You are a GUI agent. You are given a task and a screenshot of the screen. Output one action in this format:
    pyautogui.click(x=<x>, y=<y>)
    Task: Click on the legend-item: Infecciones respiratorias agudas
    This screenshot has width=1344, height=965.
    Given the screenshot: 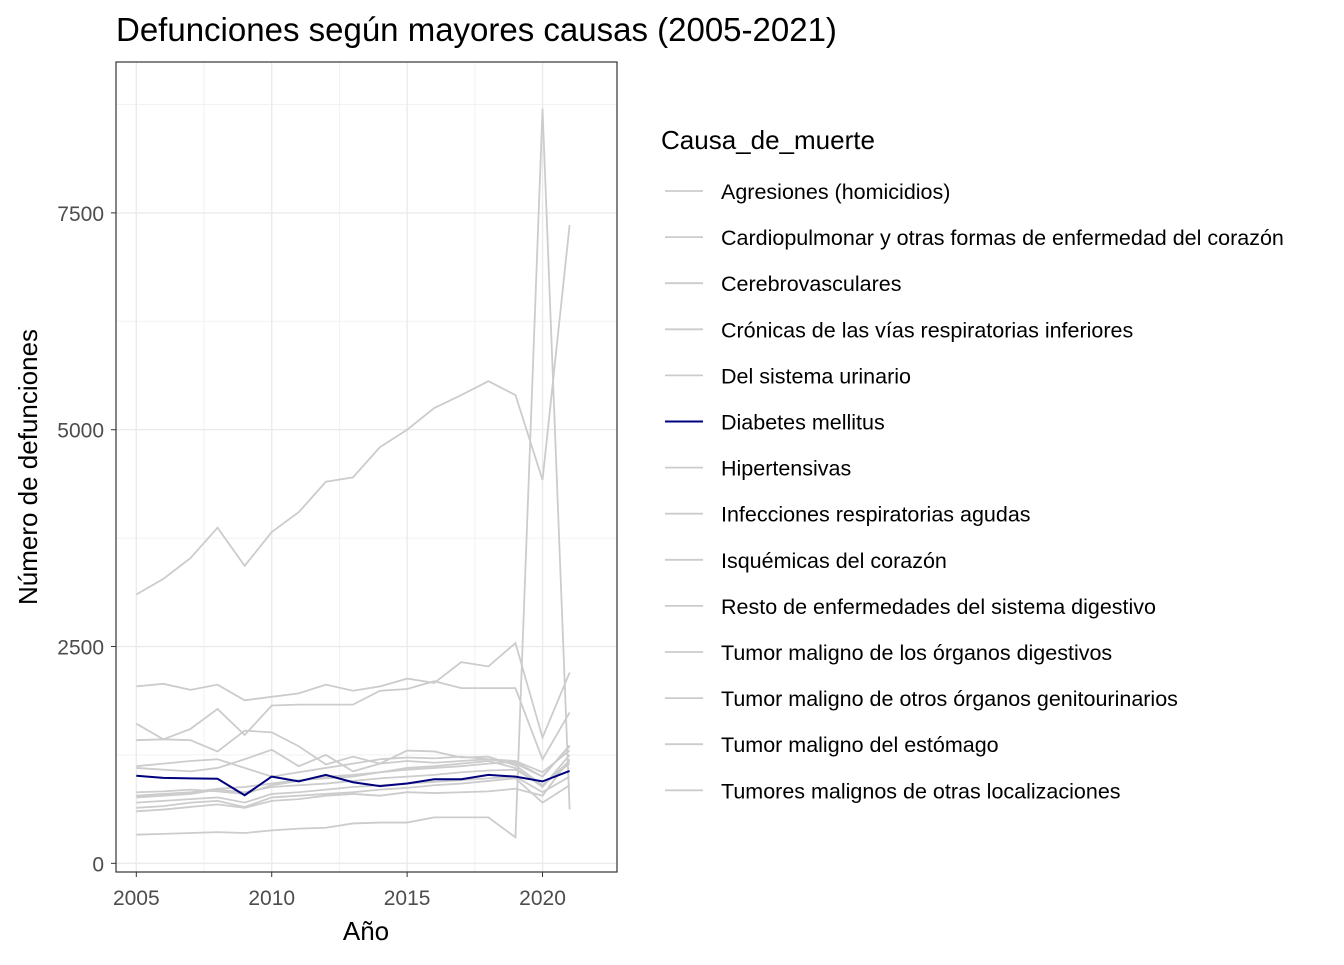 What is the action you would take?
    pyautogui.click(x=848, y=515)
    